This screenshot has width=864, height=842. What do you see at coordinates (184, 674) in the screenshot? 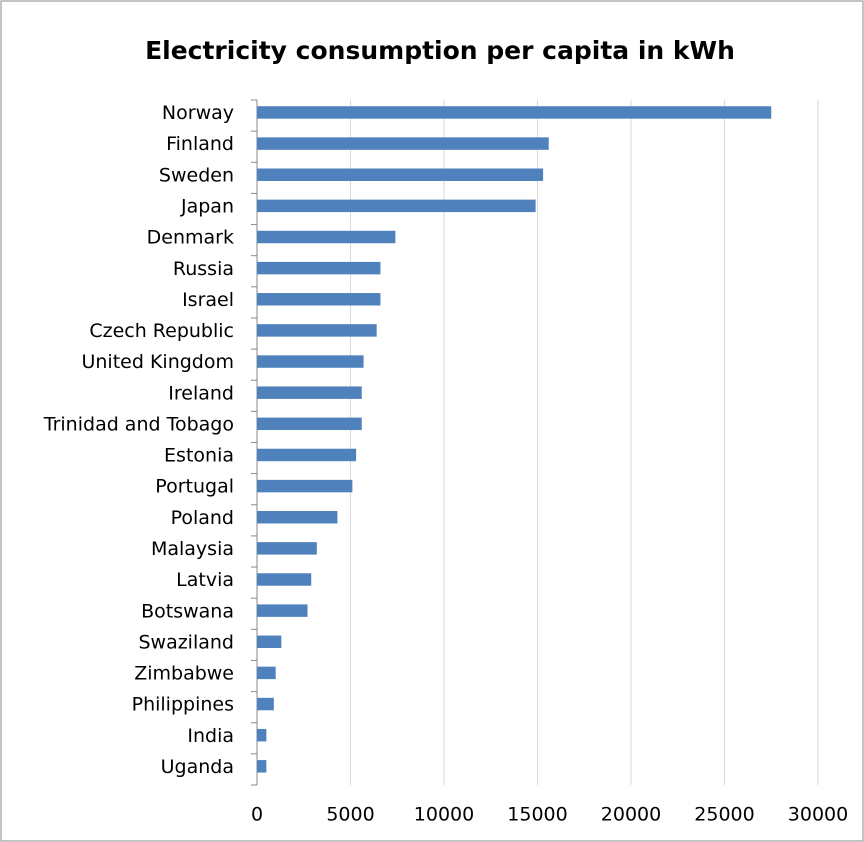
I see `y-tick-label: Zimbabwe` at bounding box center [184, 674].